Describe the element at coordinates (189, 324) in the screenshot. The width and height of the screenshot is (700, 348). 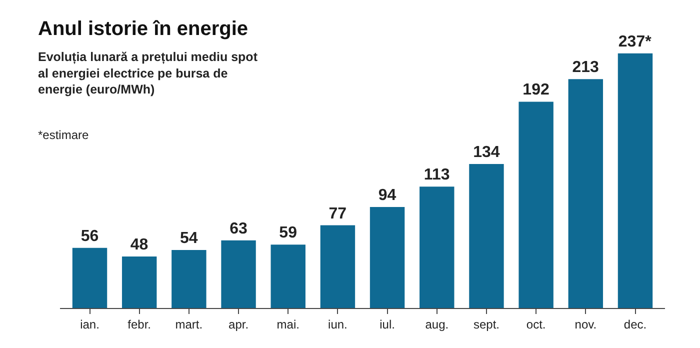
I see `x-tick-label: mart.` at that location.